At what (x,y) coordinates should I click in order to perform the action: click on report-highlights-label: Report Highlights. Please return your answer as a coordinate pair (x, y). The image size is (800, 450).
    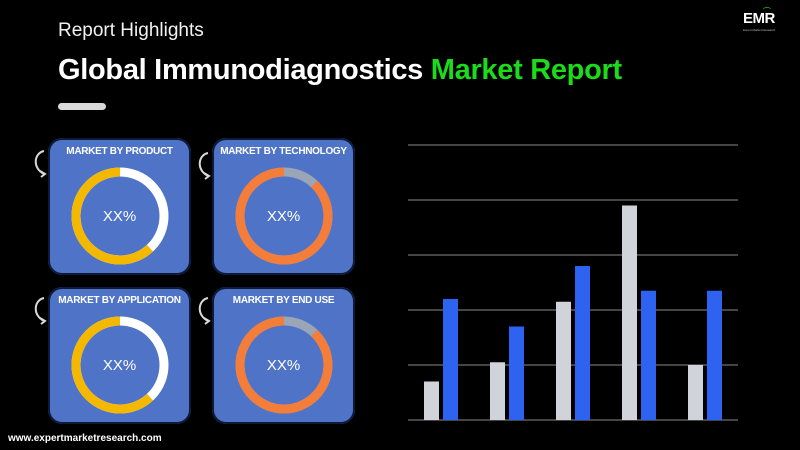
    Looking at the image, I should click on (131, 30).